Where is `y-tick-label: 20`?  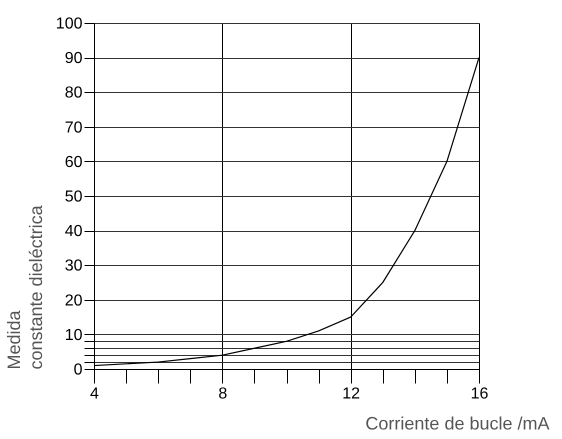
y-tick-label: 20 is located at coordinates (73, 301).